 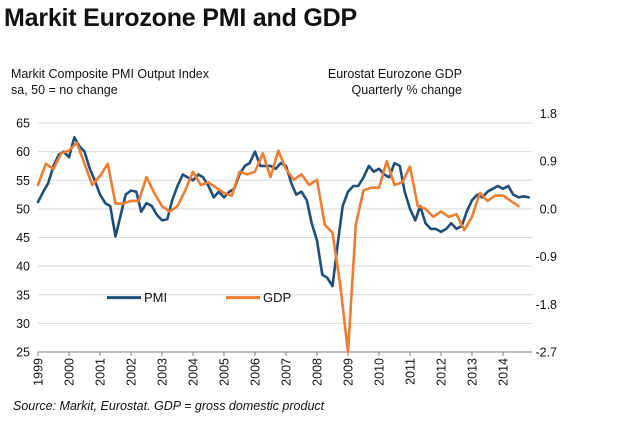 I want to click on legend-label: PMI, so click(x=155, y=297).